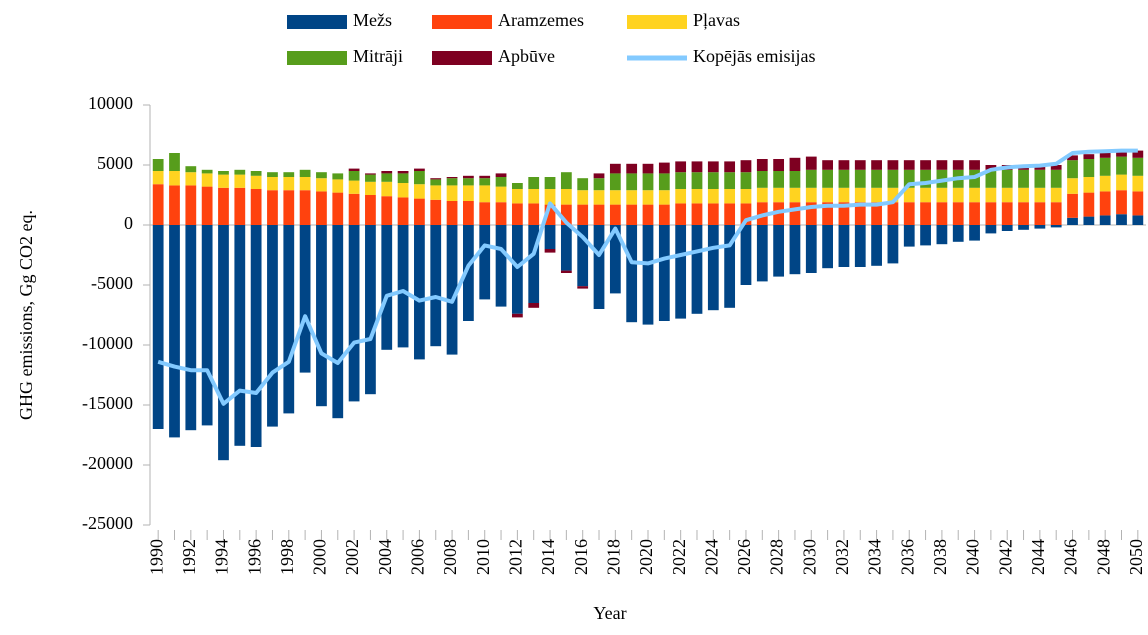 The height and width of the screenshot is (635, 1148). I want to click on x-tick-label: 2032, so click(842, 557).